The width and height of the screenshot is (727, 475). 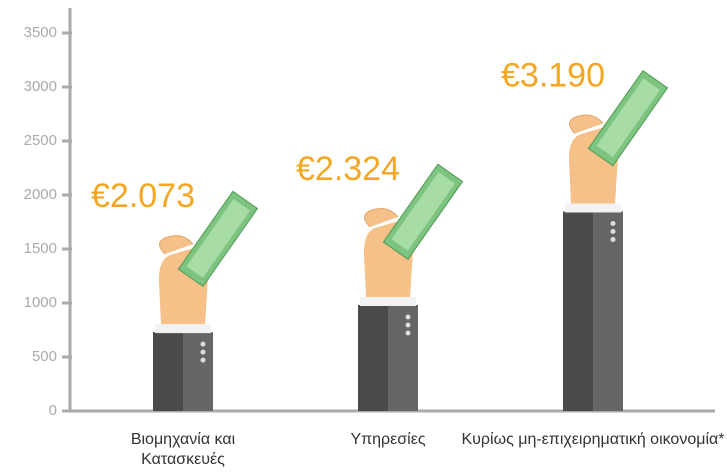 What do you see at coordinates (593, 439) in the screenshot?
I see `x-tick-label: Κυρίως μη-επιχειρηματική οικονομία*` at bounding box center [593, 439].